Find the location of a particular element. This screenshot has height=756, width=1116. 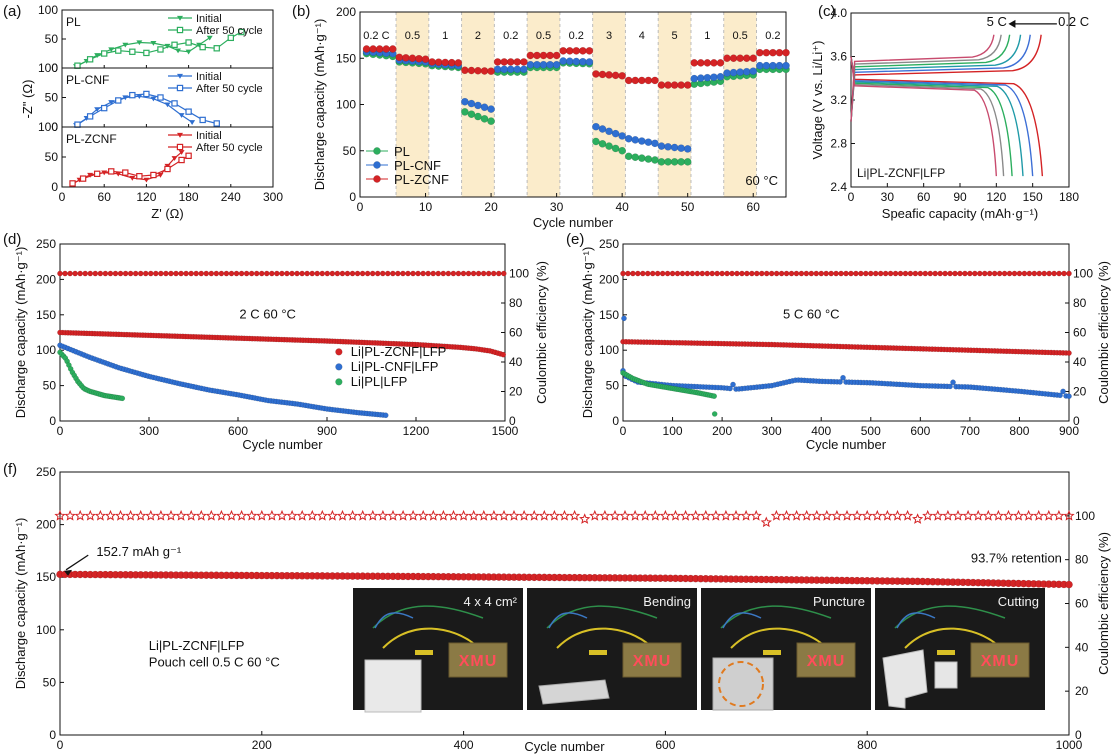

wire is located at coordinates (428, 638).